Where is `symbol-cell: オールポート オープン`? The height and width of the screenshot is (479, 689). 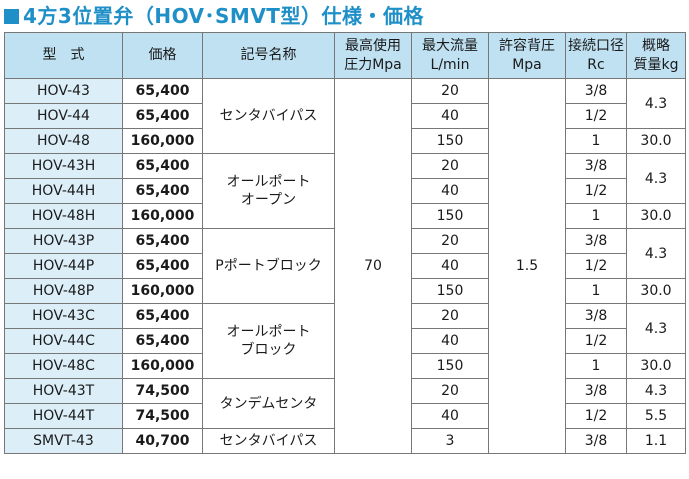
symbol-cell: オールポート オープン is located at coordinates (268, 191).